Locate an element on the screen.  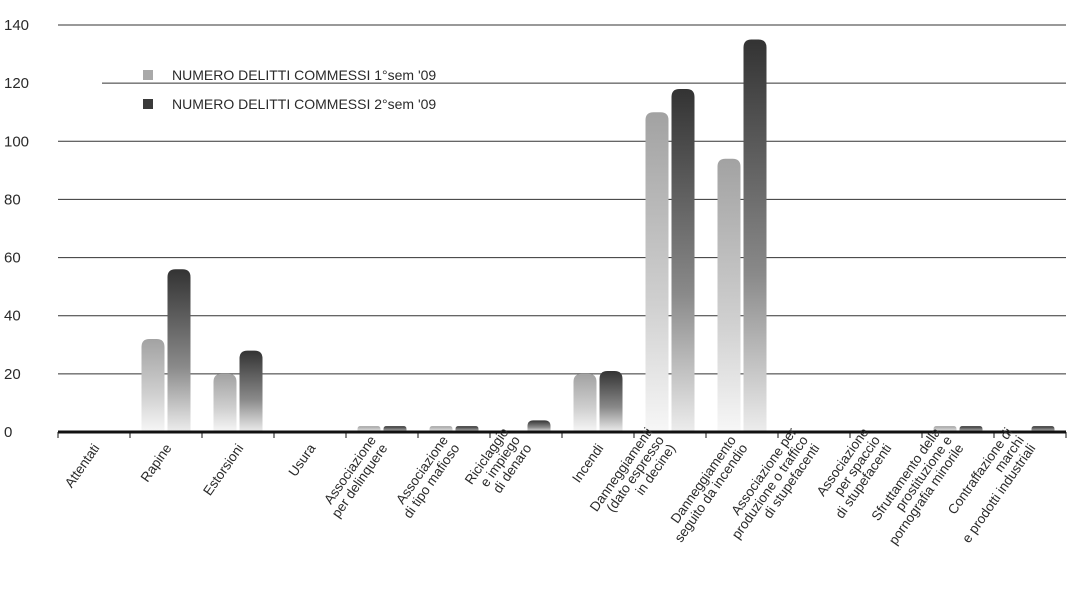
y-tick-label: 40 is located at coordinates (12, 316).